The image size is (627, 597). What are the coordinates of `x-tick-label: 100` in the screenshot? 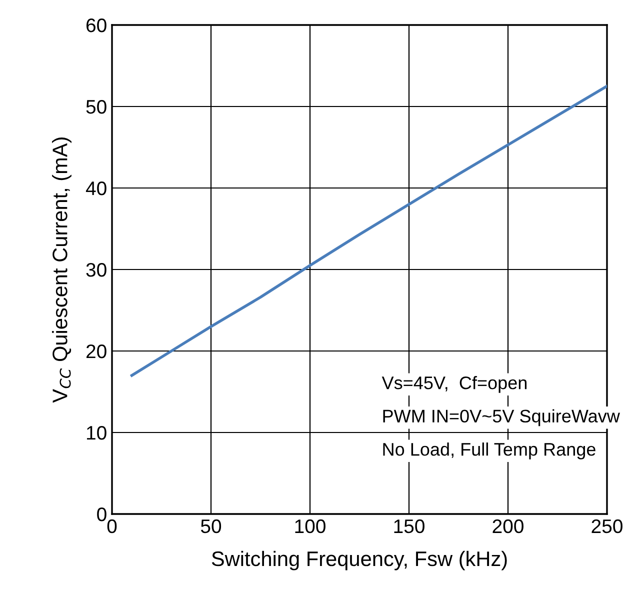 It's located at (310, 526).